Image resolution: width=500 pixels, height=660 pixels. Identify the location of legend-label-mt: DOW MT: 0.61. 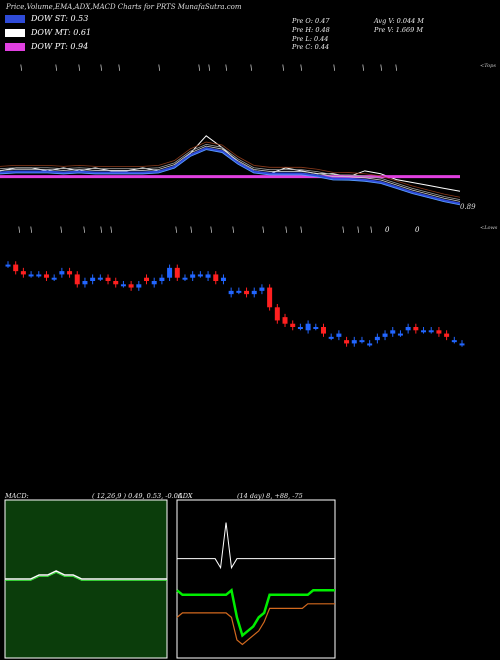
(61, 32).